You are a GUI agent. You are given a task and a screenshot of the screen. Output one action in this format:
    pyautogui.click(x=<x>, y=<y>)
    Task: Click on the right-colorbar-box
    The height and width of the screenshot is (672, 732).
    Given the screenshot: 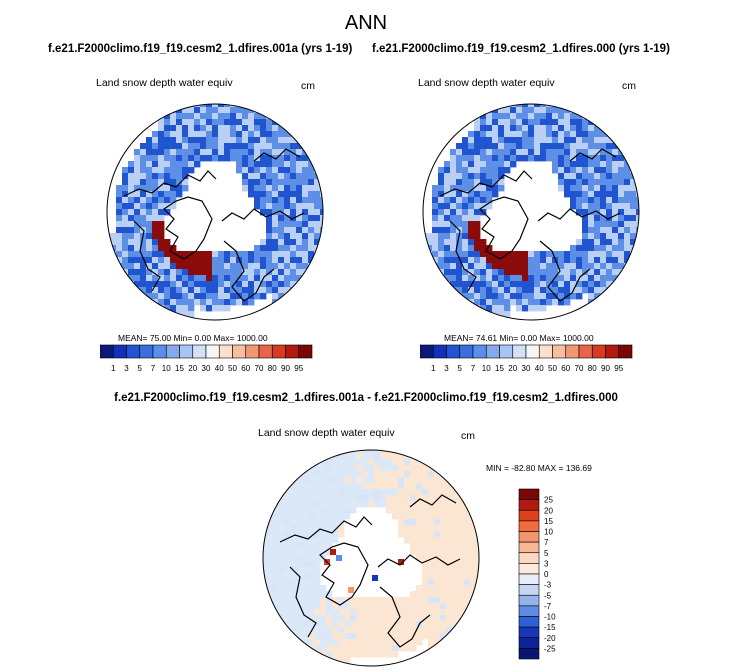 What is the action you would take?
    pyautogui.click(x=427, y=351)
    